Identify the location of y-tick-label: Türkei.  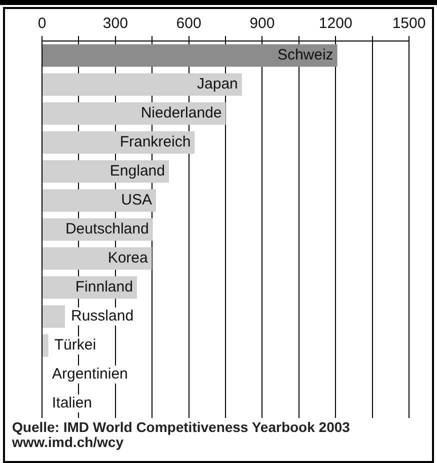
(75, 345).